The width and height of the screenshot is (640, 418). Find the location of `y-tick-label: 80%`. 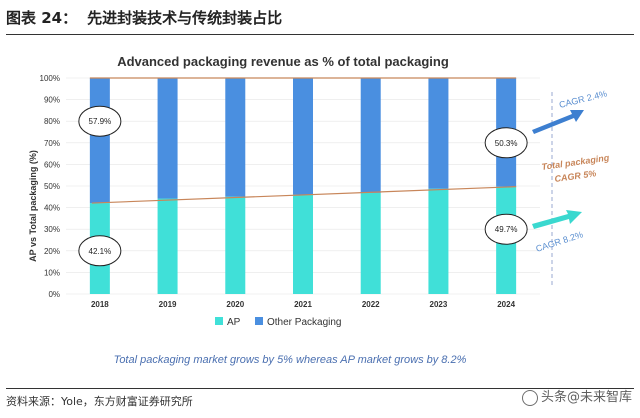

y-tick-label: 80% is located at coordinates (52, 121).